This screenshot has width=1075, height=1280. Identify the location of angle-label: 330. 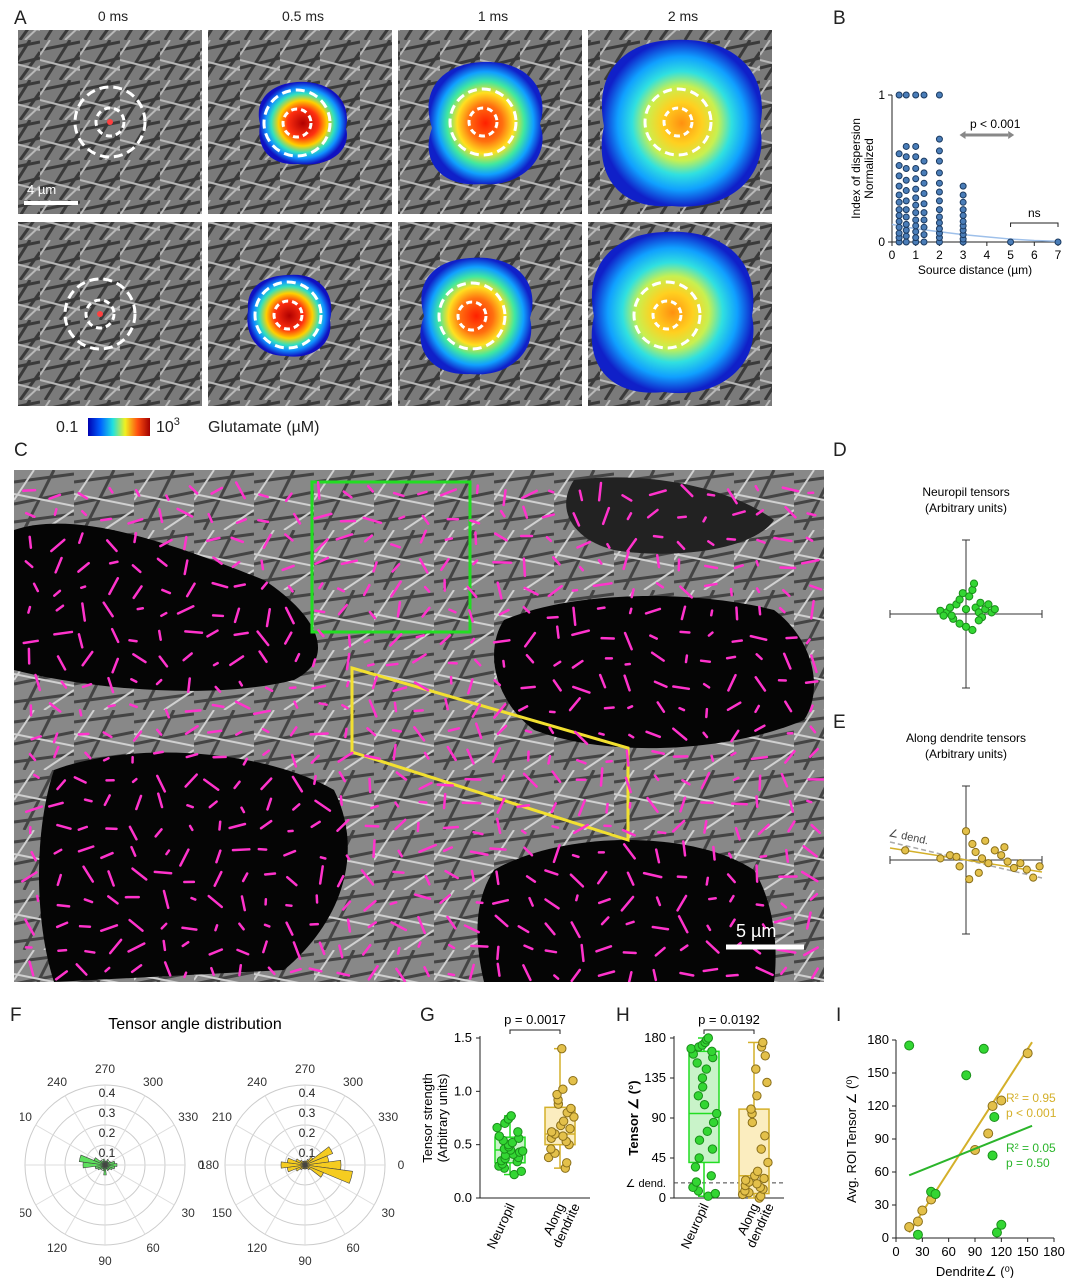
(388, 1117).